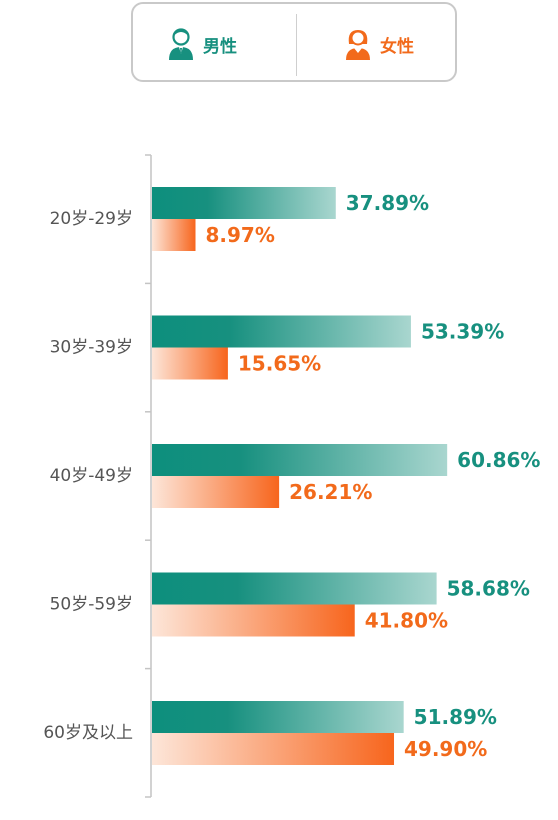 This screenshot has height=820, width=558. I want to click on category-group: 60岁及以上 51.89% 49.90%, so click(270, 733).